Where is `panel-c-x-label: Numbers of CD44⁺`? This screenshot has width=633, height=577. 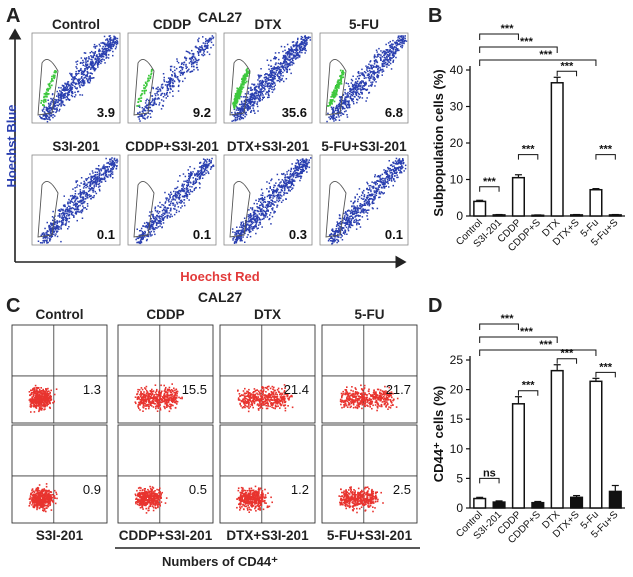 panel-c-x-label: Numbers of CD44⁺ is located at coordinates (220, 561).